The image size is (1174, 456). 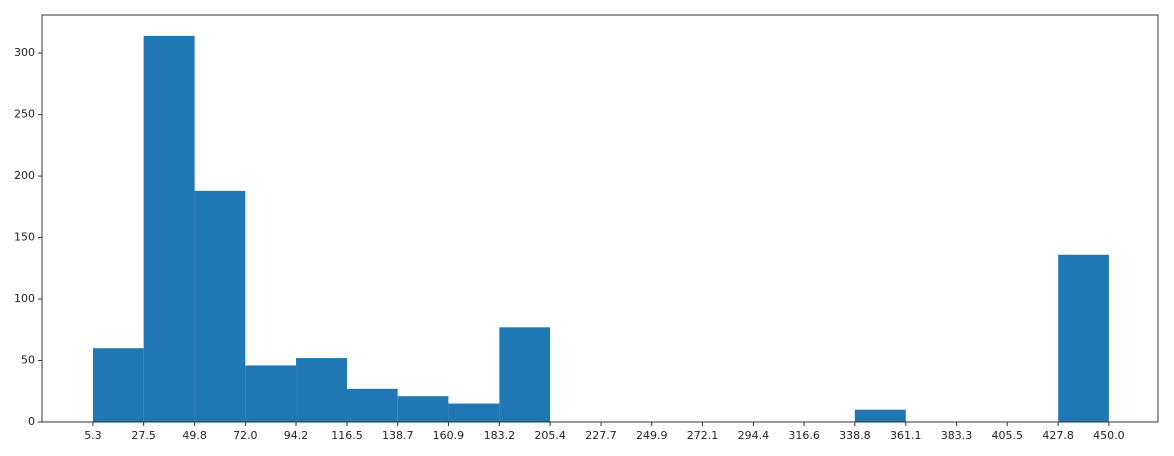 I want to click on x-tick-label: 27.5, so click(x=143, y=435).